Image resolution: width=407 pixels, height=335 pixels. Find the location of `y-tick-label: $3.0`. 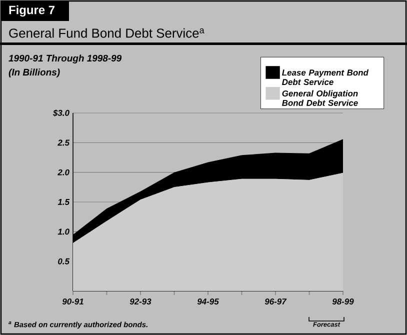

y-tick-label: $3.0 is located at coordinates (61, 113).